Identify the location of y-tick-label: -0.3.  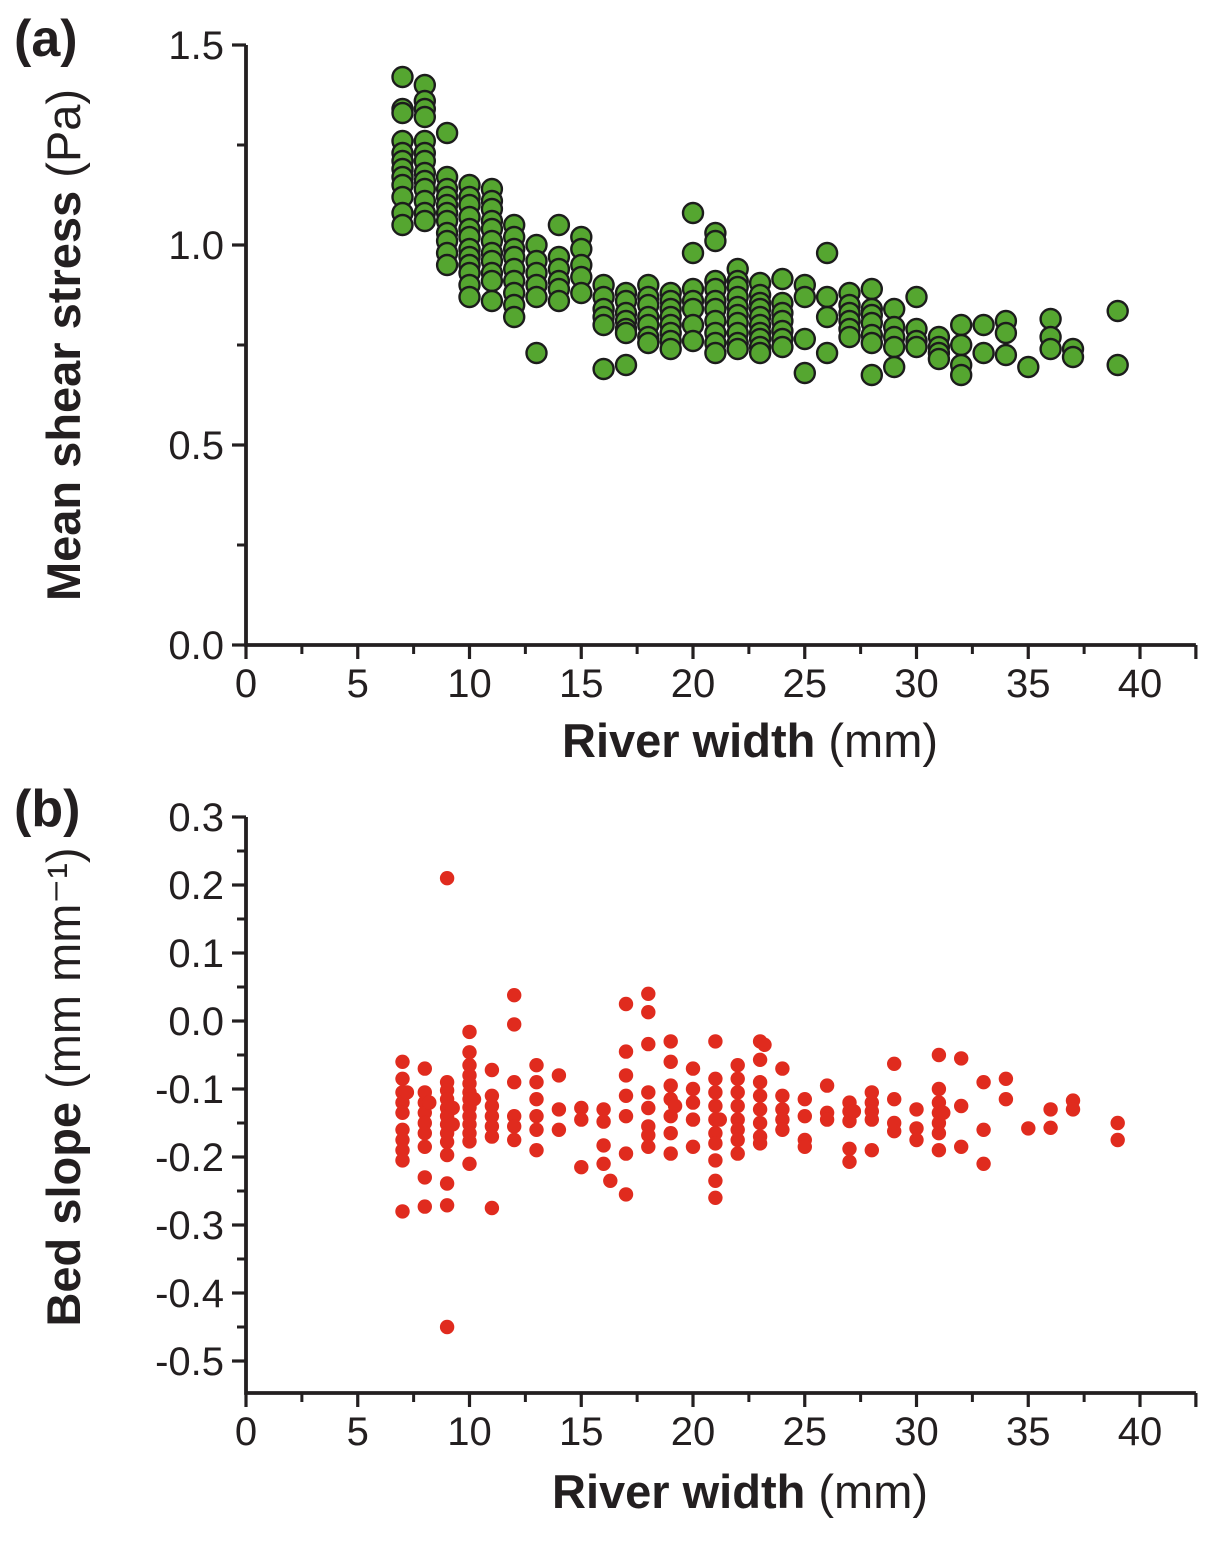
(189, 1226).